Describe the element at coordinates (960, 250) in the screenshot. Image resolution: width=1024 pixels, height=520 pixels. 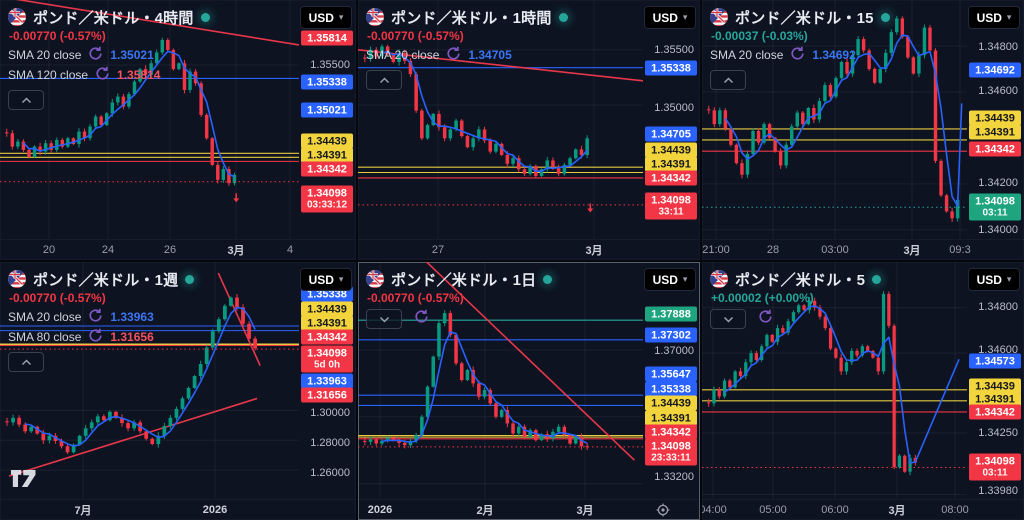
I see `time-axis-label: 09:3` at that location.